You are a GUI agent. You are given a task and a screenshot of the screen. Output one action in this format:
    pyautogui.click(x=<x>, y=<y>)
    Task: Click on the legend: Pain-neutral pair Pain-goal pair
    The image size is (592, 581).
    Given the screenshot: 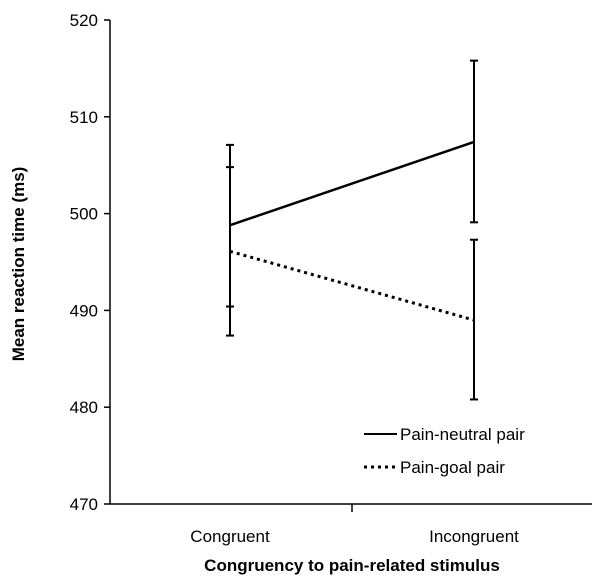 What is the action you would take?
    pyautogui.click(x=444, y=451)
    